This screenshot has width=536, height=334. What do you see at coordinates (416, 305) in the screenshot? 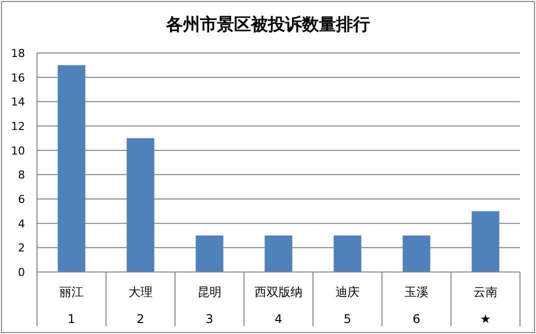
I see `x-tick-label: 玉溪 6` at bounding box center [416, 305].